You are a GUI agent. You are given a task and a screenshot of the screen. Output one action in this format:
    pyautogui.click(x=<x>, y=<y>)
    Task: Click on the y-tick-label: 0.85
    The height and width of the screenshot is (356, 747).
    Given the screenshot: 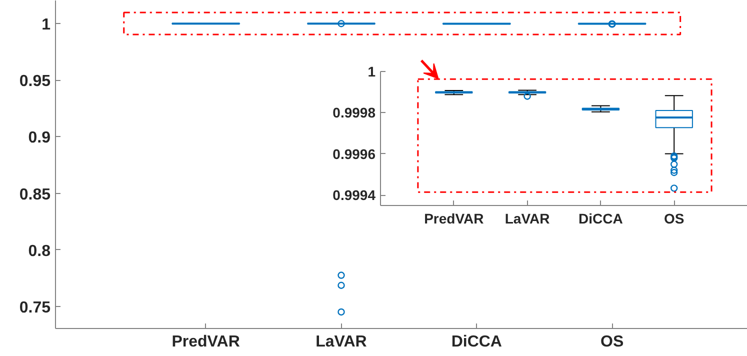 What is the action you would take?
    pyautogui.click(x=35, y=195)
    